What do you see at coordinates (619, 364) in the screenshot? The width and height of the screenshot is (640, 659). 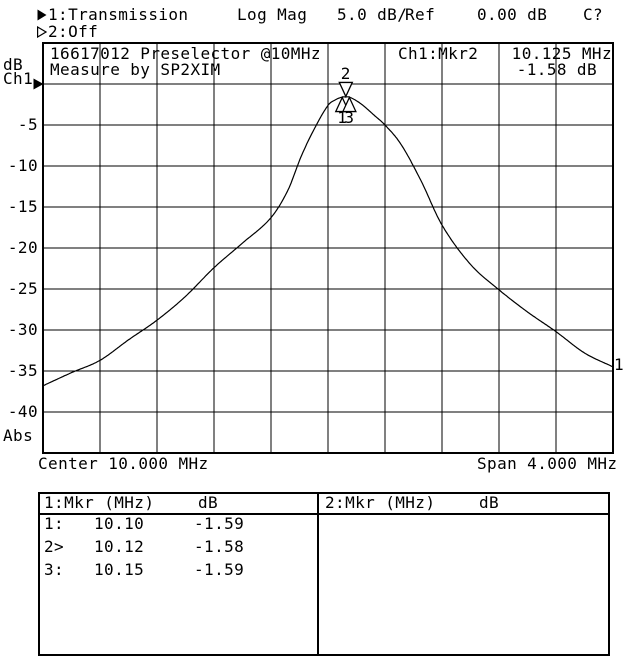 I see `trace-end-number: 1` at bounding box center [619, 364].